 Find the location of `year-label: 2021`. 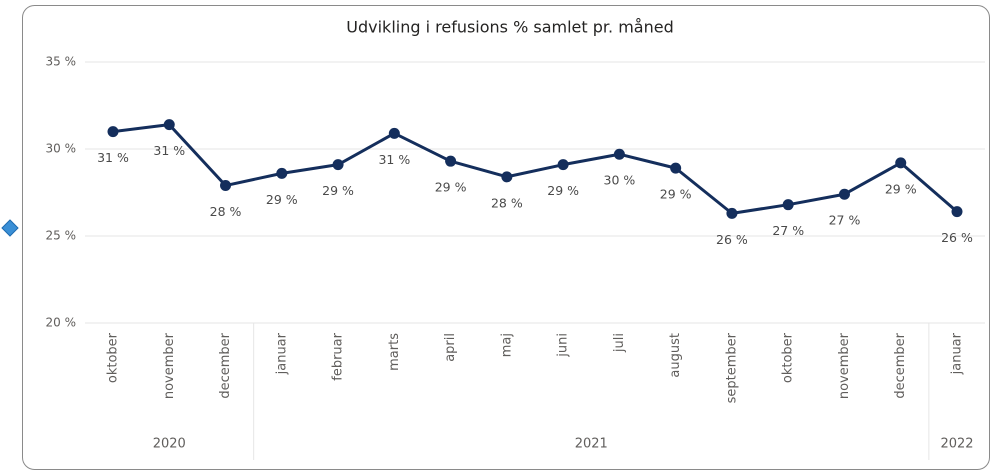

year-label: 2021 is located at coordinates (591, 444).